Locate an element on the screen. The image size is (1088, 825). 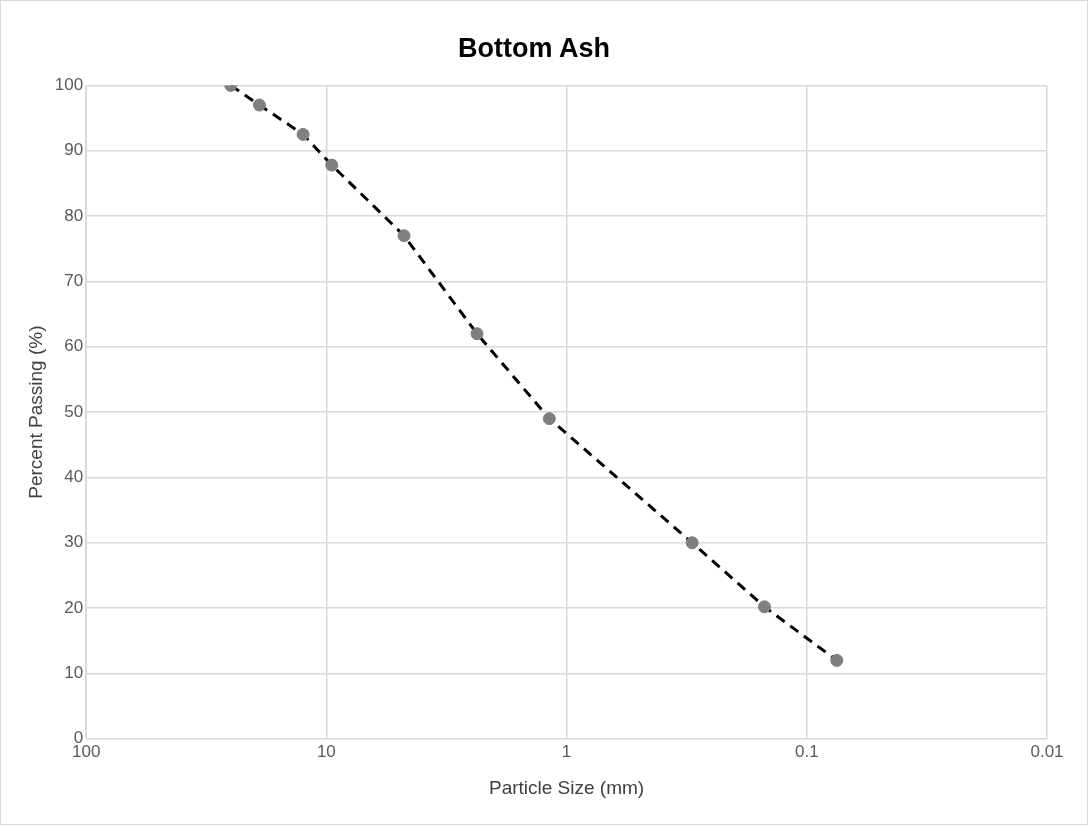
y-tick-label: 60 is located at coordinates (74, 346).